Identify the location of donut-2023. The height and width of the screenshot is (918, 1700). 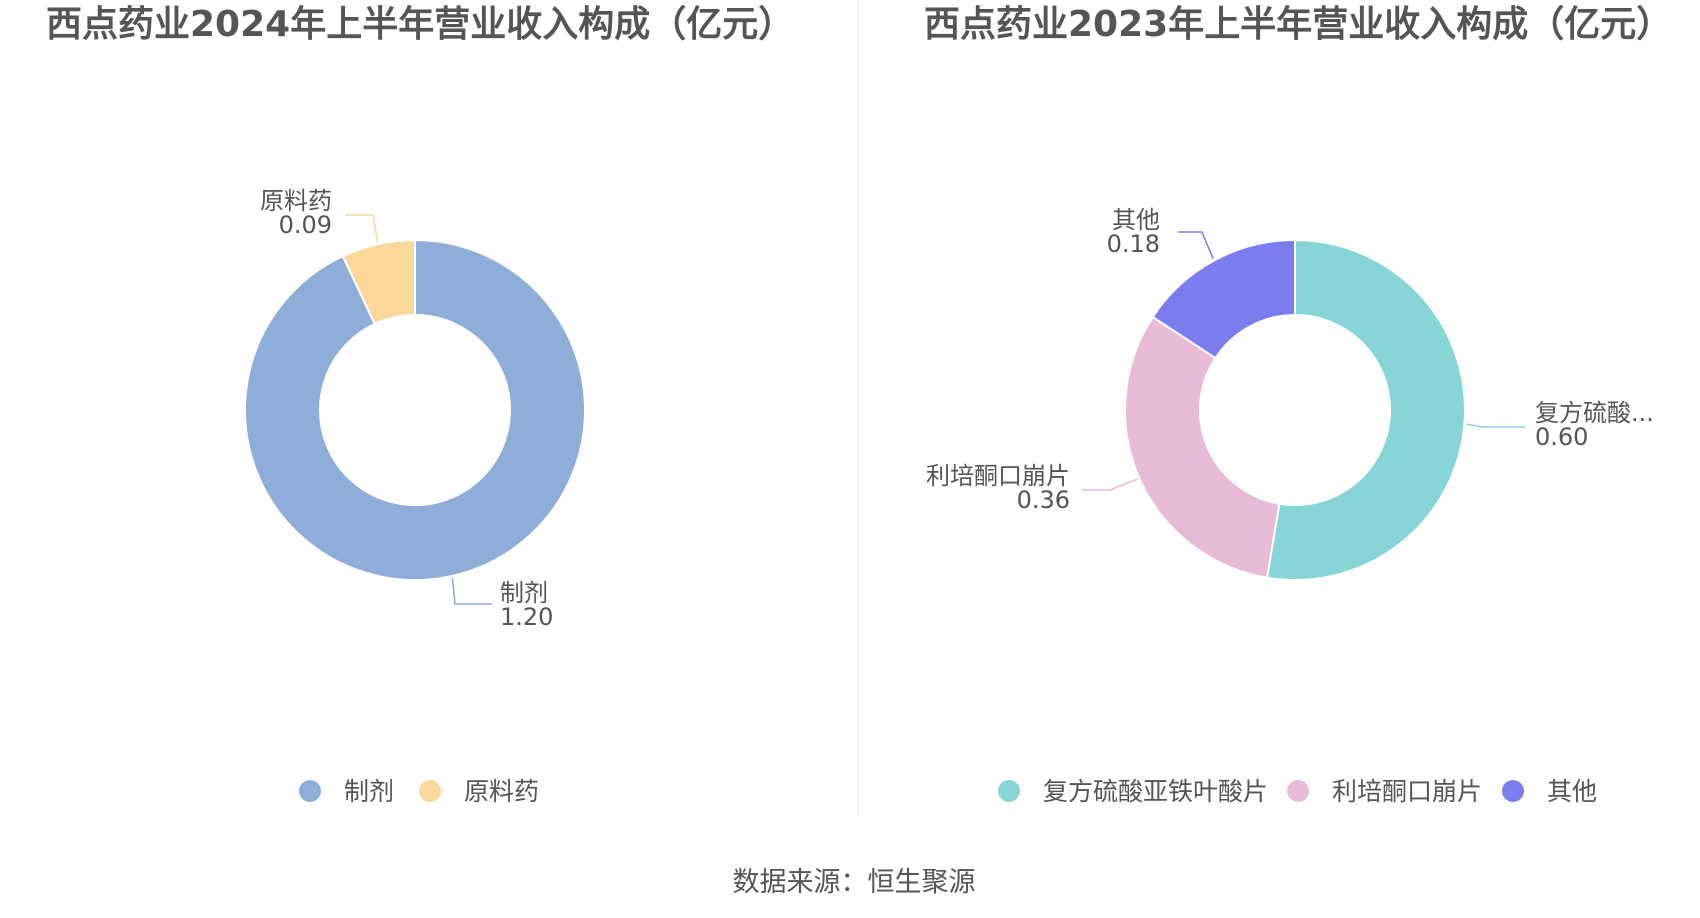
(1295, 409).